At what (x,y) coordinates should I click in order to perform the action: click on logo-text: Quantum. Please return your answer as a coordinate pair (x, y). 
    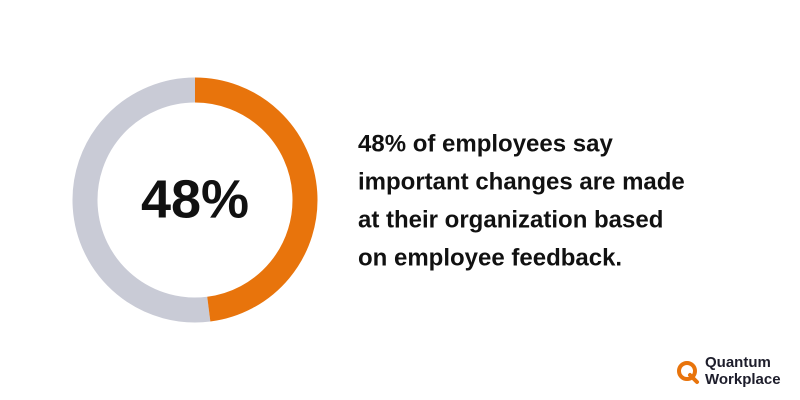
    Looking at the image, I should click on (738, 362).